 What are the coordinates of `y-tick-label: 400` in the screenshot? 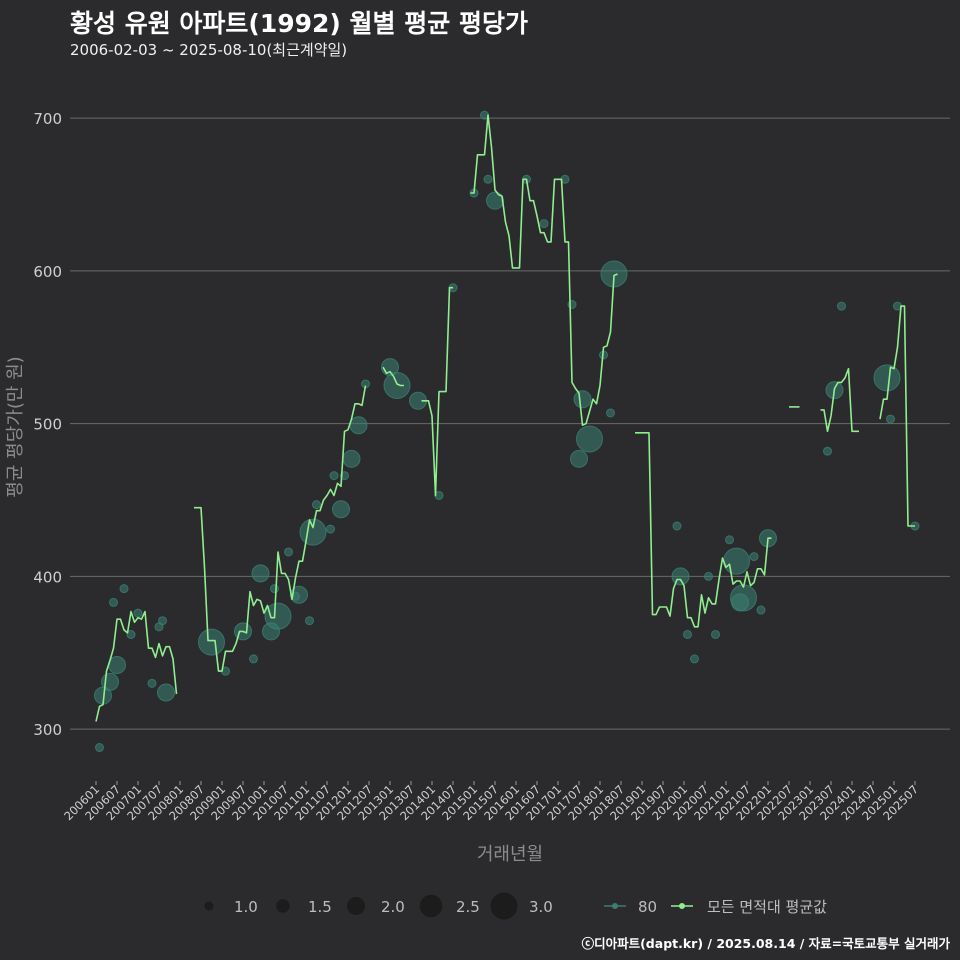 It's located at (47, 577).